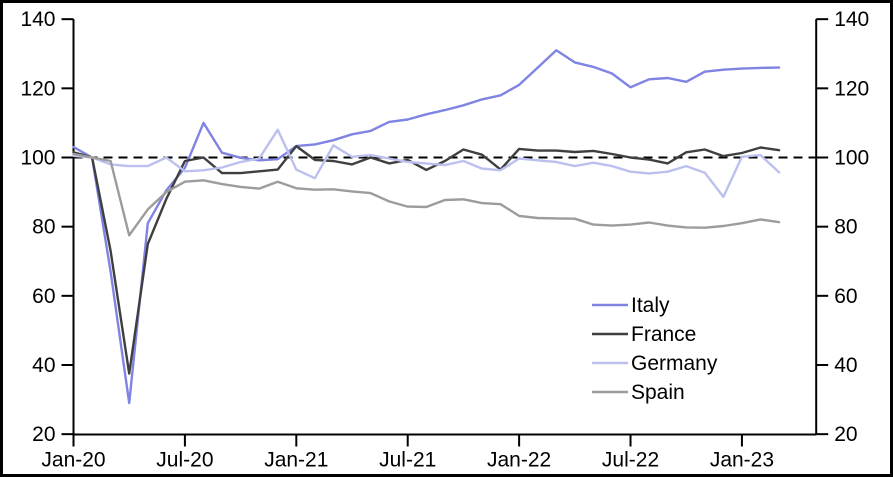 Image resolution: width=893 pixels, height=477 pixels. Describe the element at coordinates (742, 460) in the screenshot. I see `x-tick-label: Jan-23` at that location.